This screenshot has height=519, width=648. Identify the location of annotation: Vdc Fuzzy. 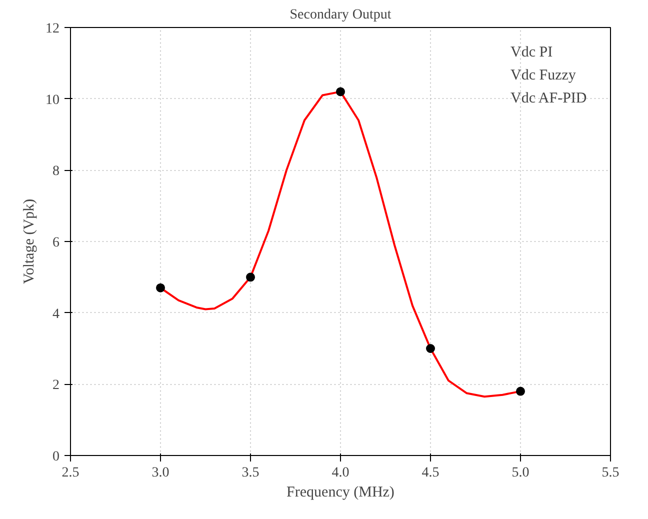
(543, 76).